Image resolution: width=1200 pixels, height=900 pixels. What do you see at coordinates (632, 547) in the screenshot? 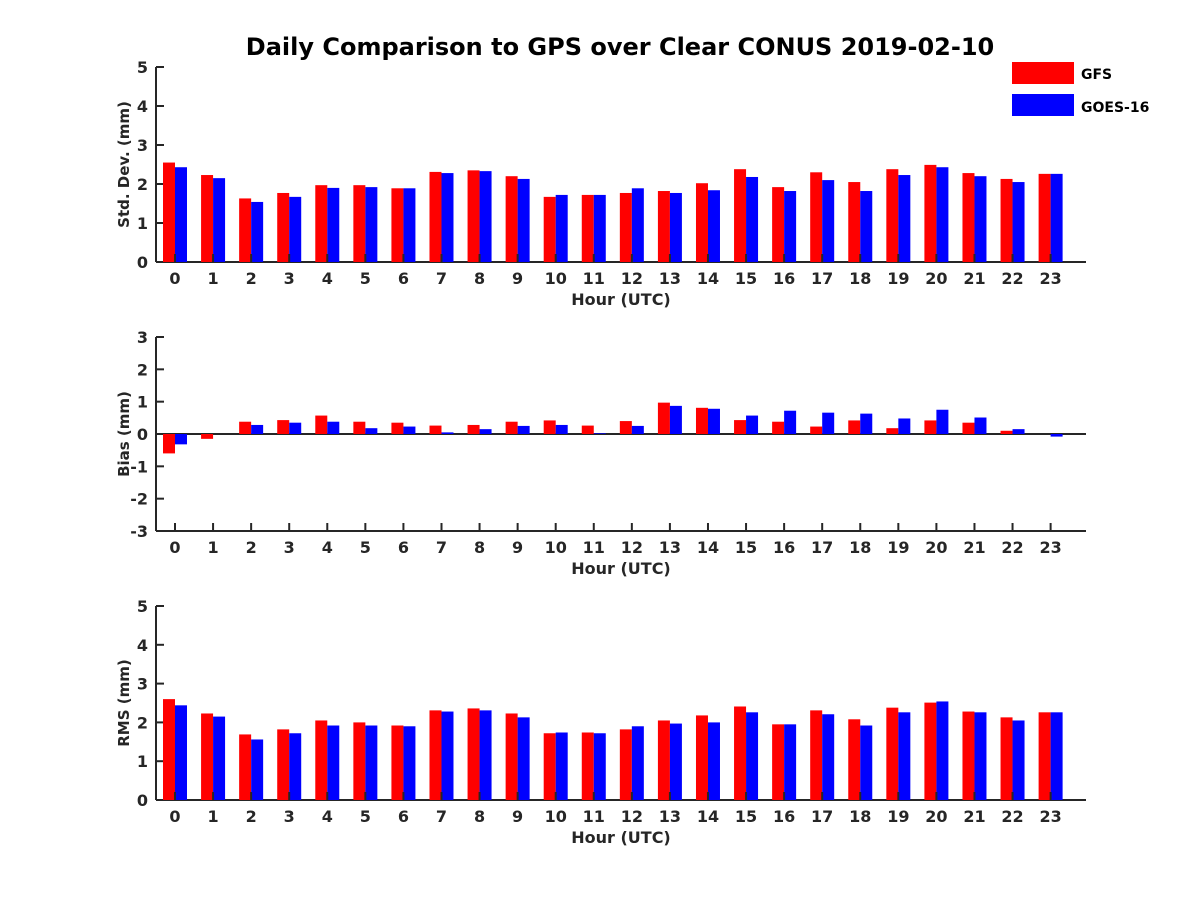
I see `x-tick-label: 12` at bounding box center [632, 547].